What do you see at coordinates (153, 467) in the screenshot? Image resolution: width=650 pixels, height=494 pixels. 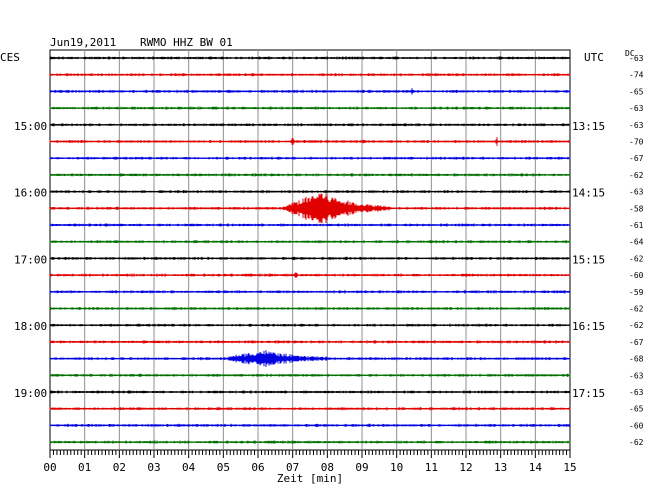 I see `x-tick-label: 03` at bounding box center [153, 467].